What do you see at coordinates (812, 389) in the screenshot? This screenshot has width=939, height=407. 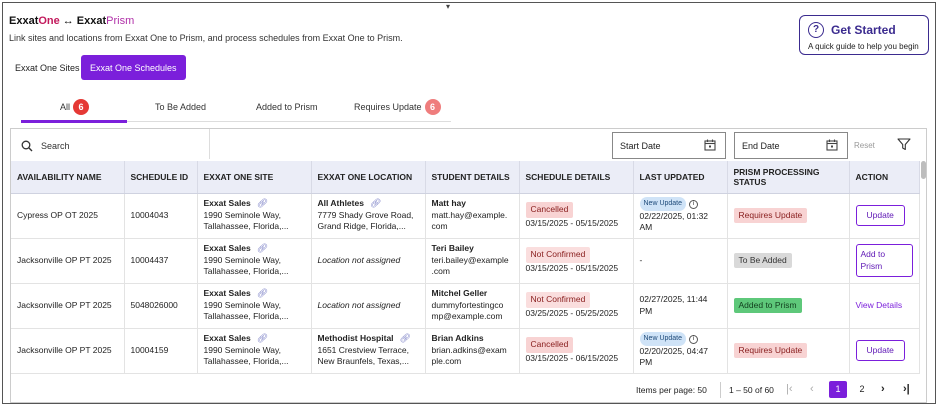 I see `previous-page-icon: ‹` at bounding box center [812, 389].